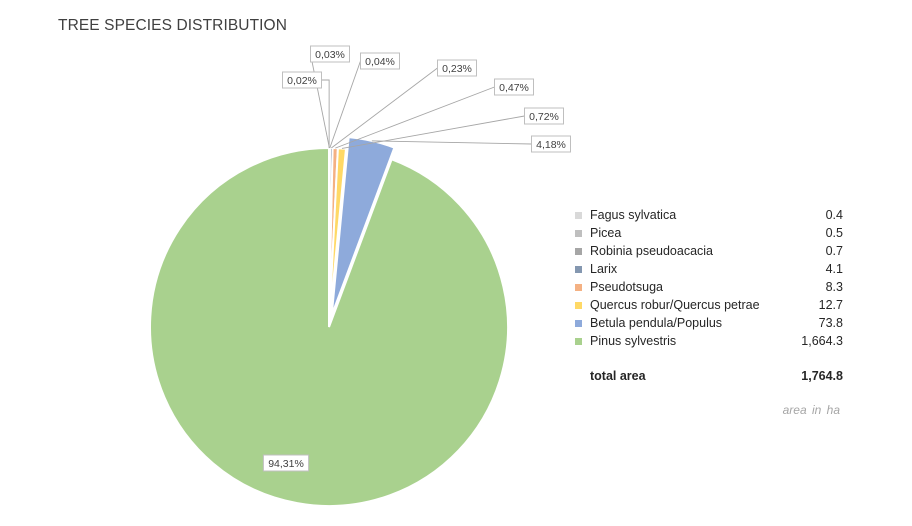  I want to click on svg-text: 0,23%, so click(457, 69).